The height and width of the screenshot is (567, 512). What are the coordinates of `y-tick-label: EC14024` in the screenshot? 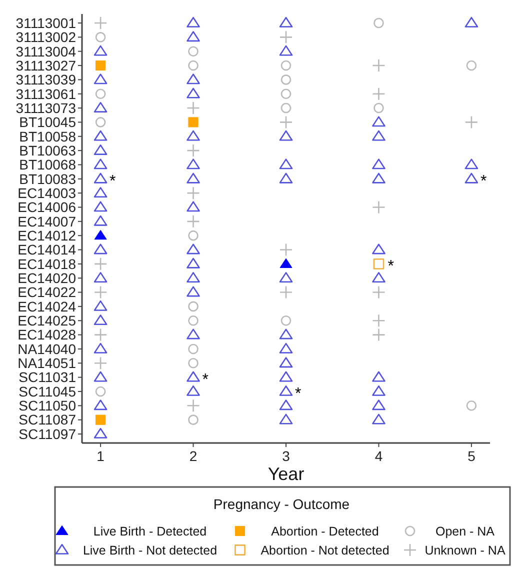 It's located at (47, 306).